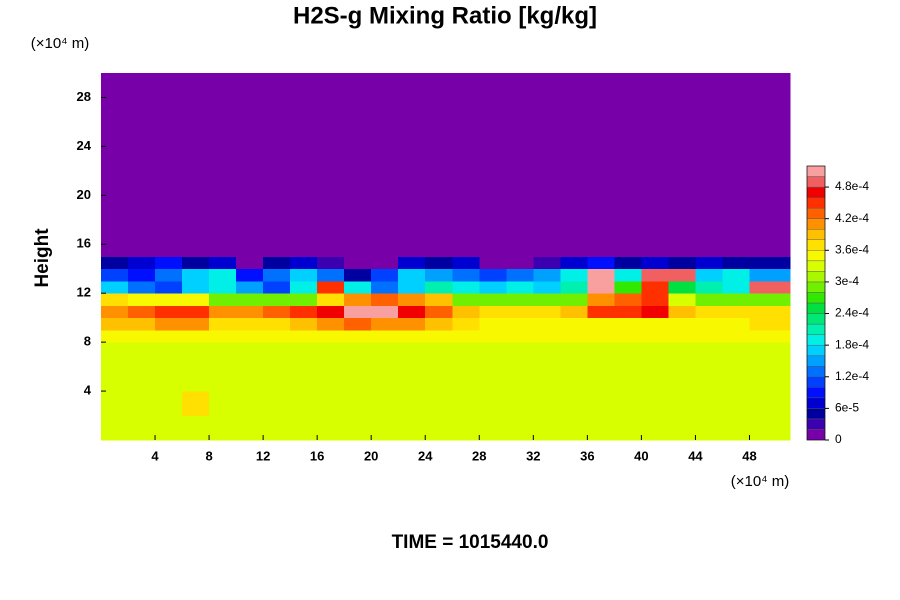 This screenshot has width=900, height=600. I want to click on y-tick-label: 24, so click(84, 145).